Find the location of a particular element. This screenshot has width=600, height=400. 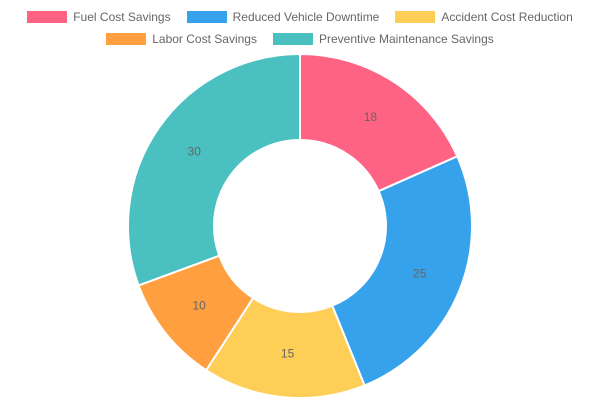

data-label-labor-cost-savings: 10 is located at coordinates (199, 306).